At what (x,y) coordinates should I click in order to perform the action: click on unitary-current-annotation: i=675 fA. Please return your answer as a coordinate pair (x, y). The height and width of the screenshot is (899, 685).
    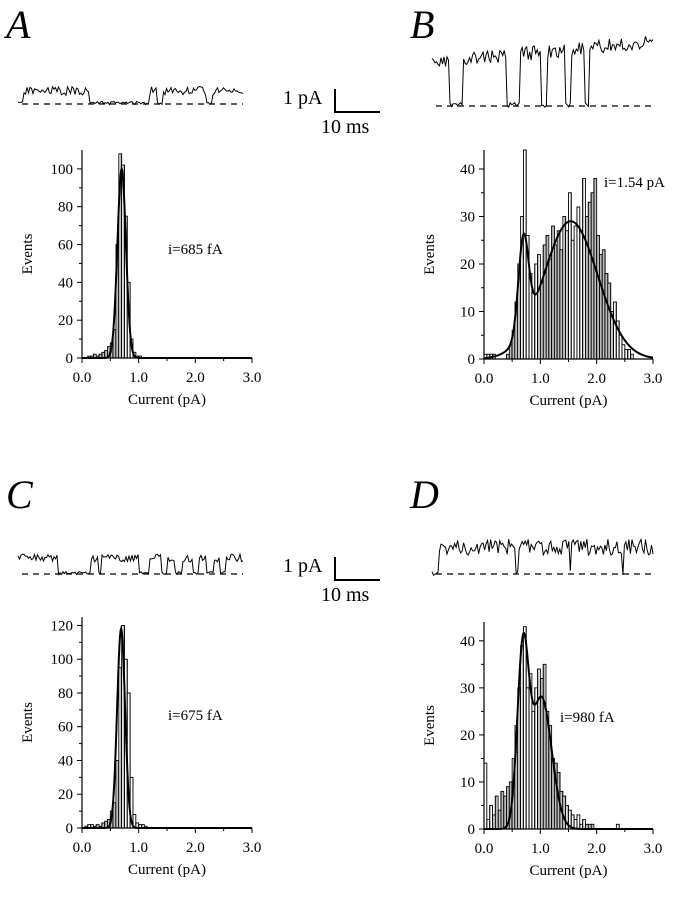
    Looking at the image, I should click on (195, 716).